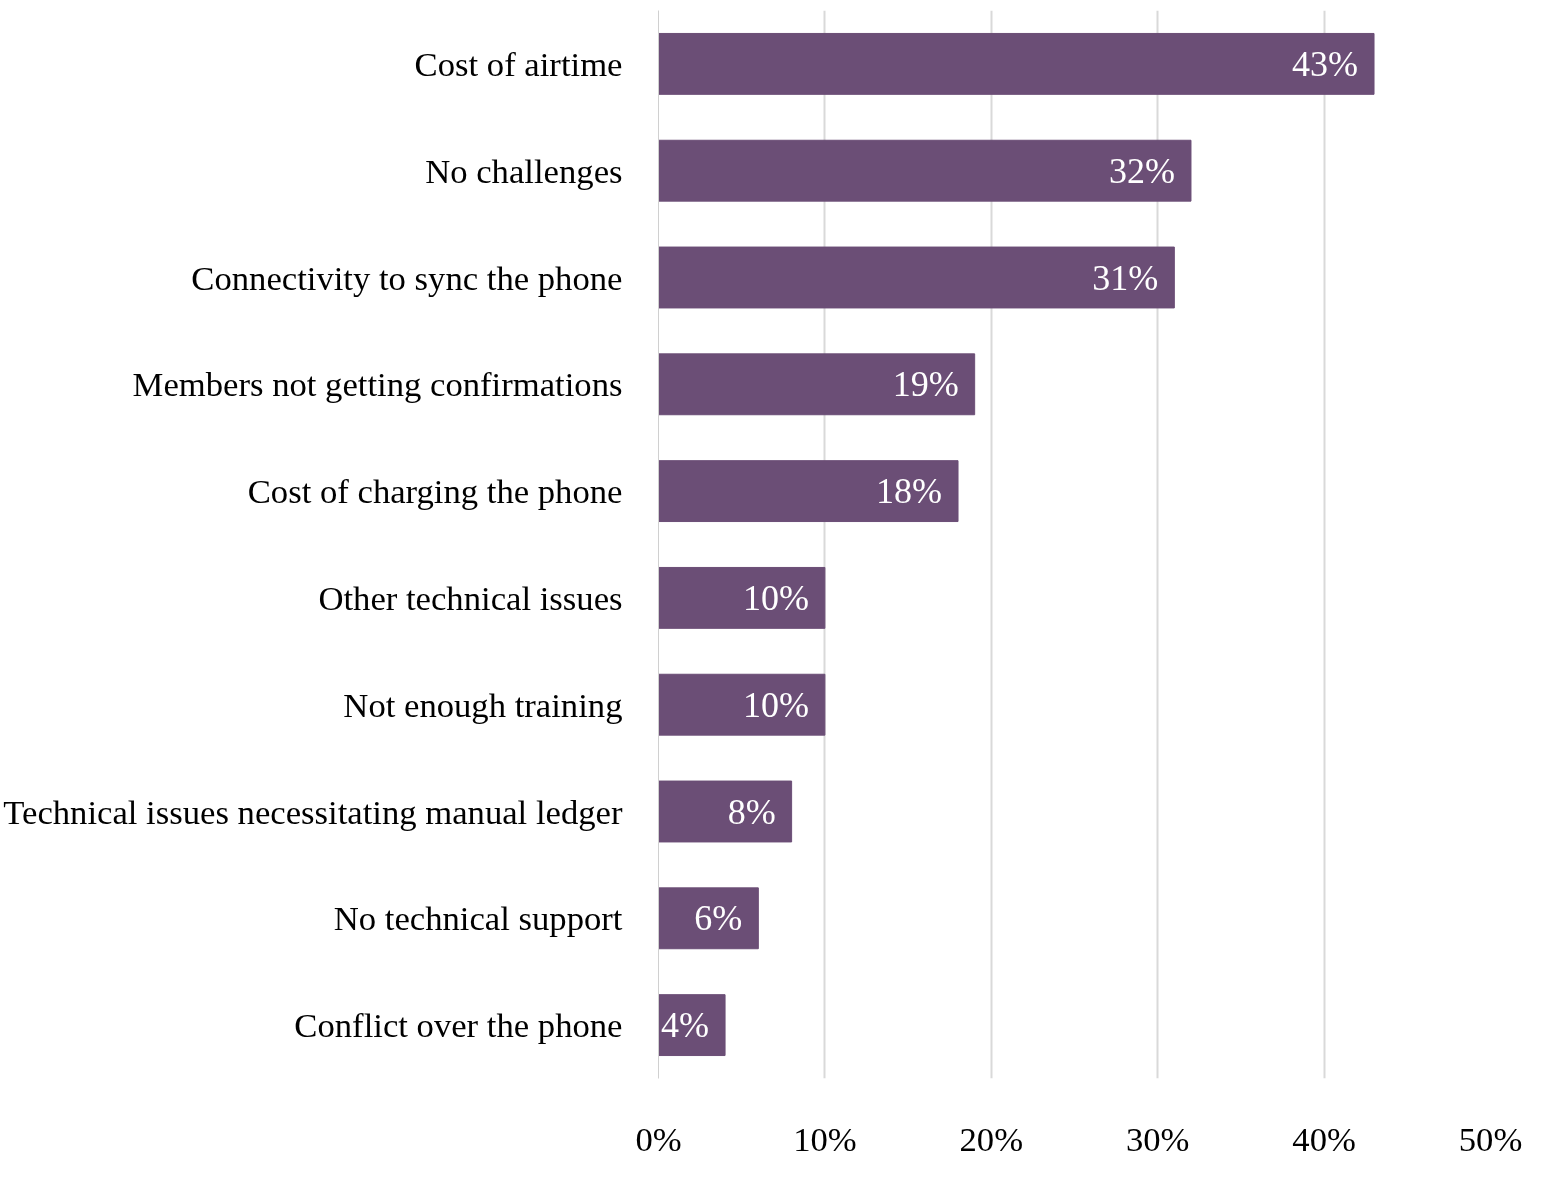 The height and width of the screenshot is (1180, 1553). What do you see at coordinates (658, 1138) in the screenshot?
I see `x-tick-label: 0%` at bounding box center [658, 1138].